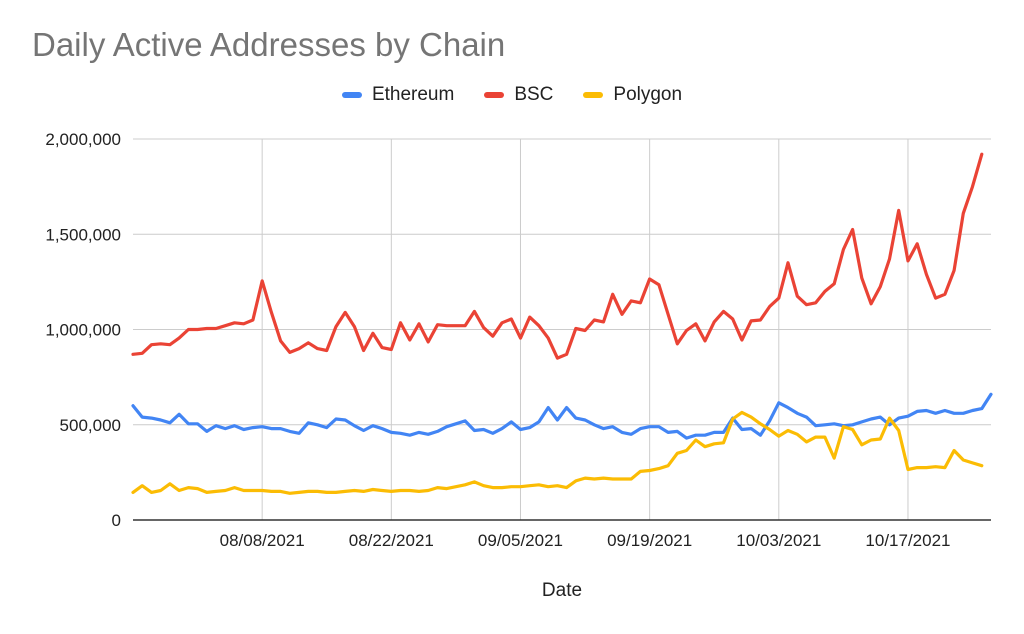  I want to click on y-tick-label: 1,000,000, so click(83, 330).